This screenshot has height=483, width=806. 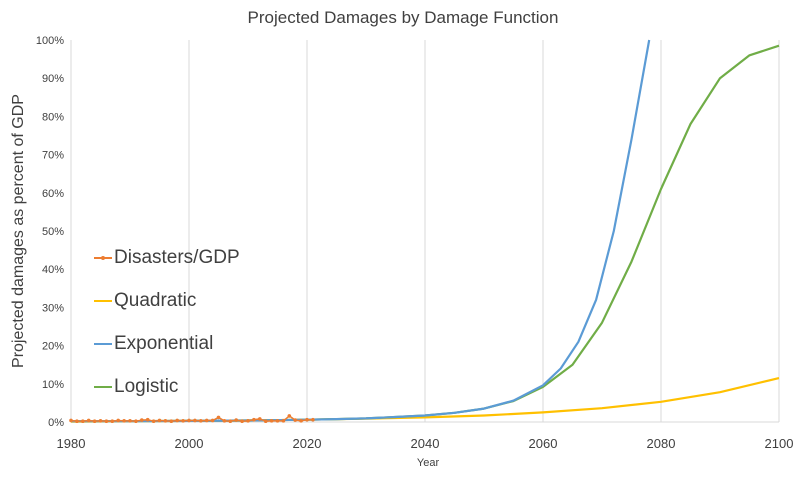 What do you see at coordinates (155, 300) in the screenshot?
I see `legend-label-quadratic: Quadratic` at bounding box center [155, 300].